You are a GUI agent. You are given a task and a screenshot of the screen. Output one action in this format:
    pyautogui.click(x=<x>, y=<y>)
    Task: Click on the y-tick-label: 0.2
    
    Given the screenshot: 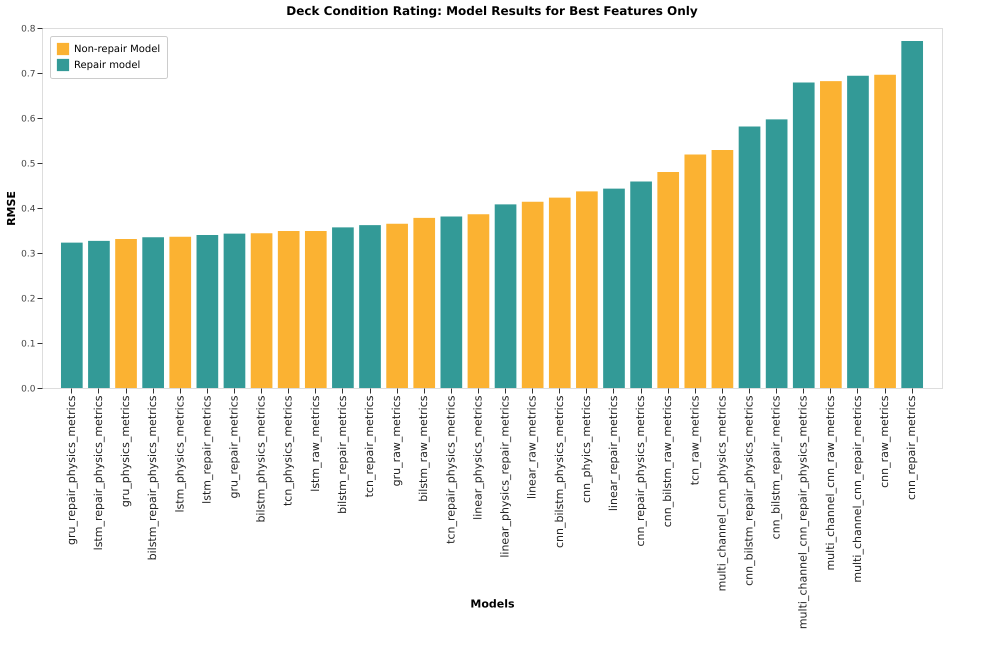 What is the action you would take?
    pyautogui.click(x=28, y=299)
    